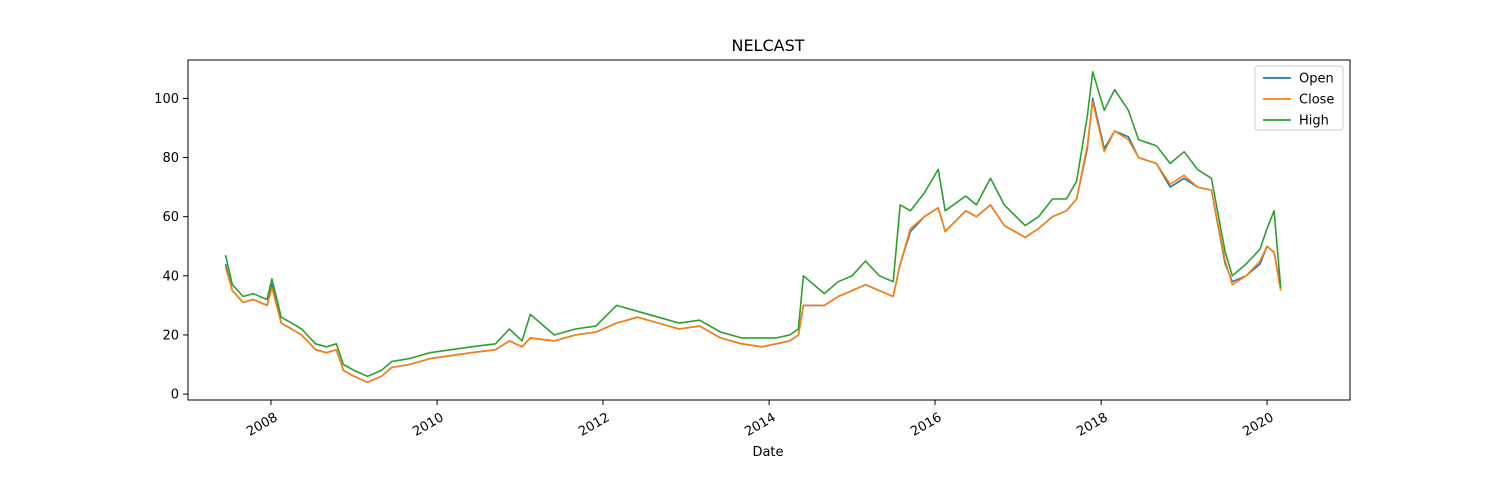 The image size is (1500, 500). I want to click on y-tick-label: 40, so click(170, 276).